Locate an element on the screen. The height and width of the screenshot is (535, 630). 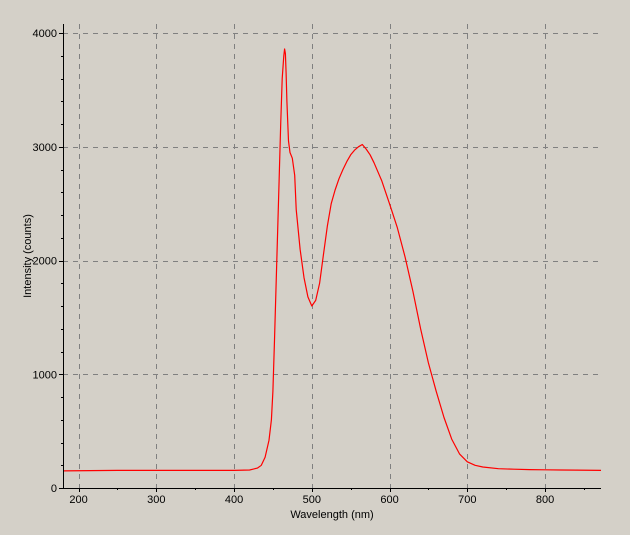
x-tick-label: 300 is located at coordinates (156, 500).